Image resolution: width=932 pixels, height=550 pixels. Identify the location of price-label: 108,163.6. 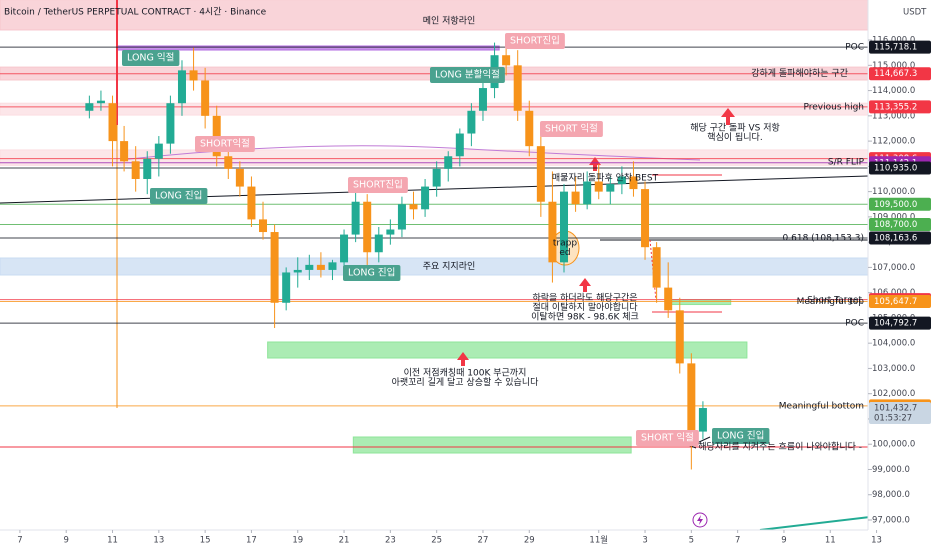
(895, 239).